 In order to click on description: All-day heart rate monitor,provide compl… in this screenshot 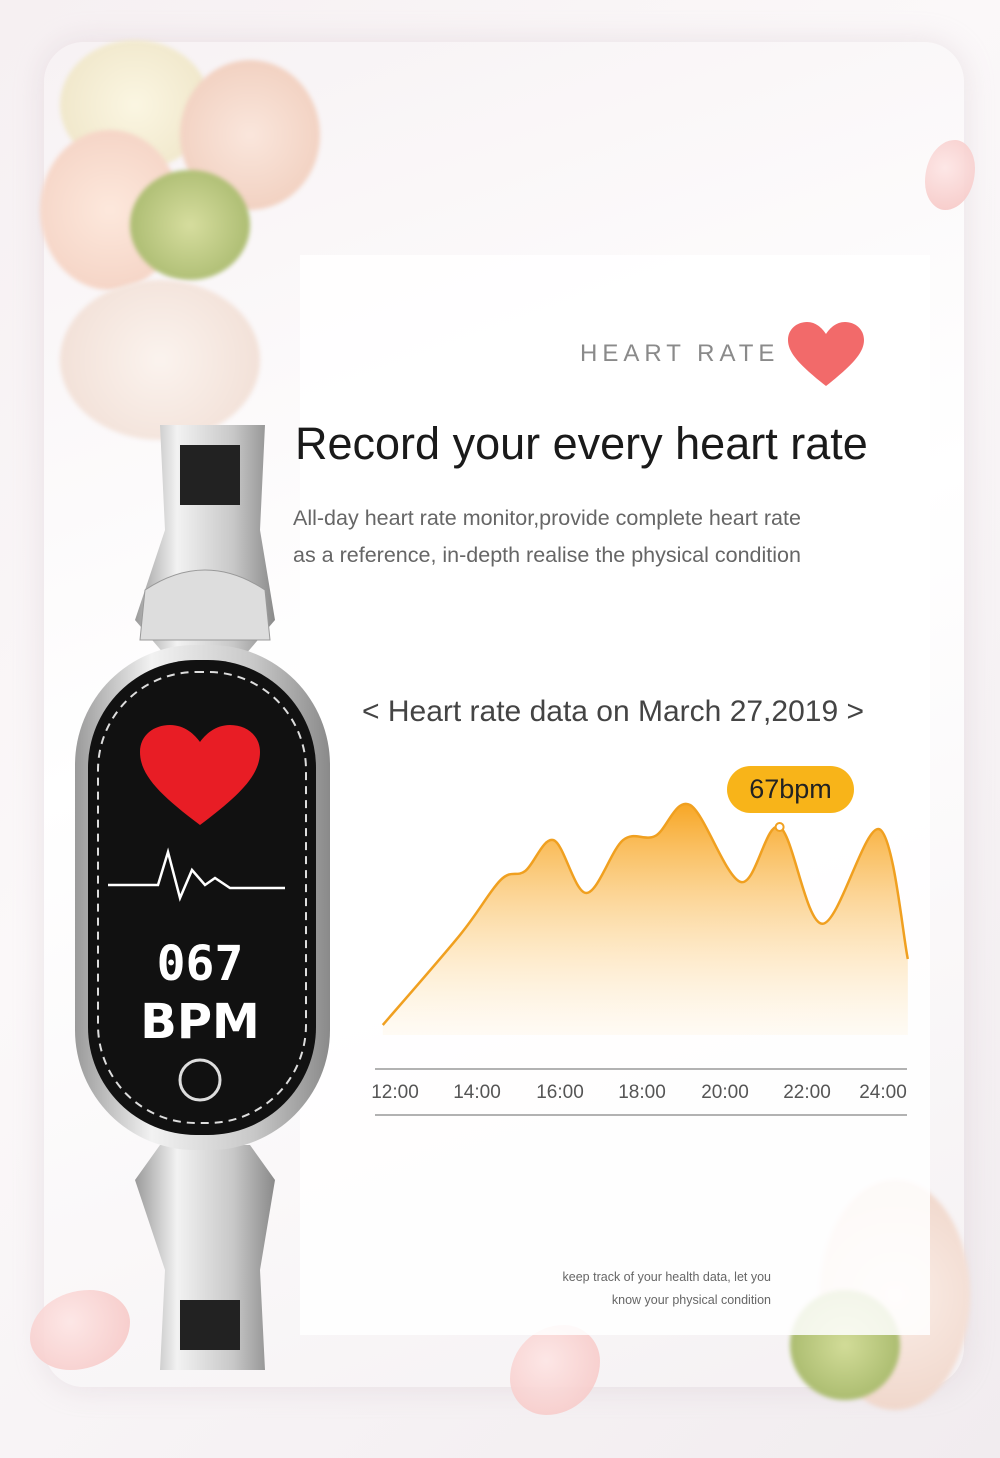, I will do `click(613, 537)`.